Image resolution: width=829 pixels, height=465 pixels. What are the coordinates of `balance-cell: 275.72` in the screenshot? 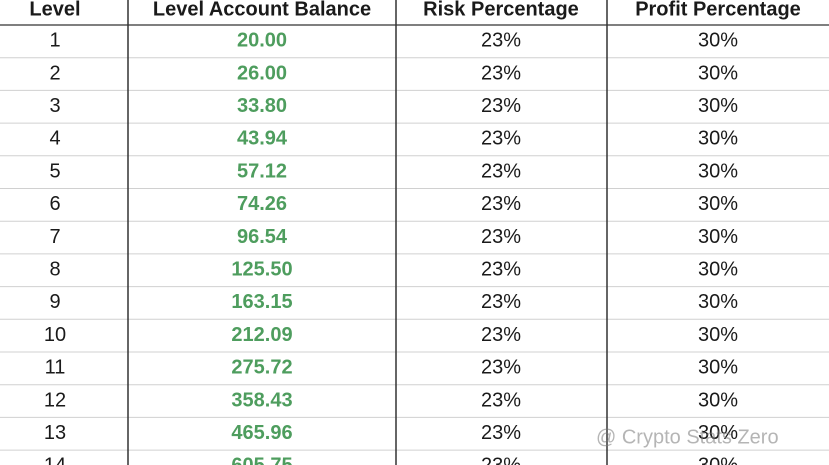 It's located at (261, 368).